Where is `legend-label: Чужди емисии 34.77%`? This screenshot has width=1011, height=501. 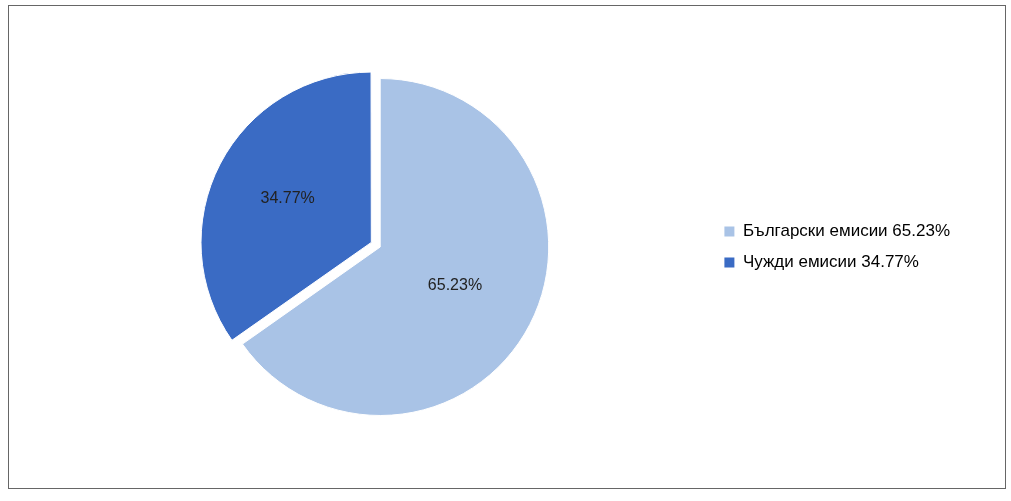
legend-label: Чужди емисии 34.77% is located at coordinates (830, 262).